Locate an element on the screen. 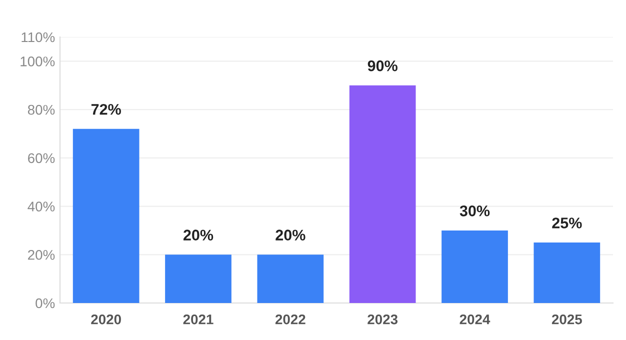 The height and width of the screenshot is (340, 626). y-tick-label: 110% is located at coordinates (38, 37).